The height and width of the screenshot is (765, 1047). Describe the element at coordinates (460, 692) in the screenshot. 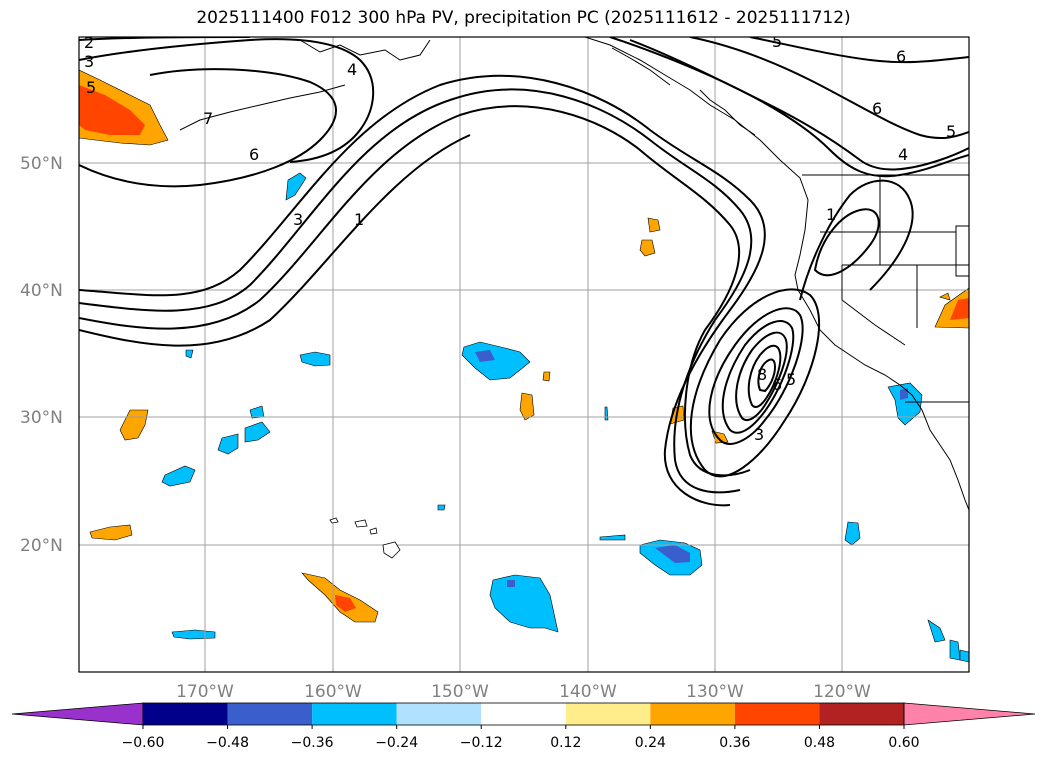

I see `lon-label: 150°W` at that location.